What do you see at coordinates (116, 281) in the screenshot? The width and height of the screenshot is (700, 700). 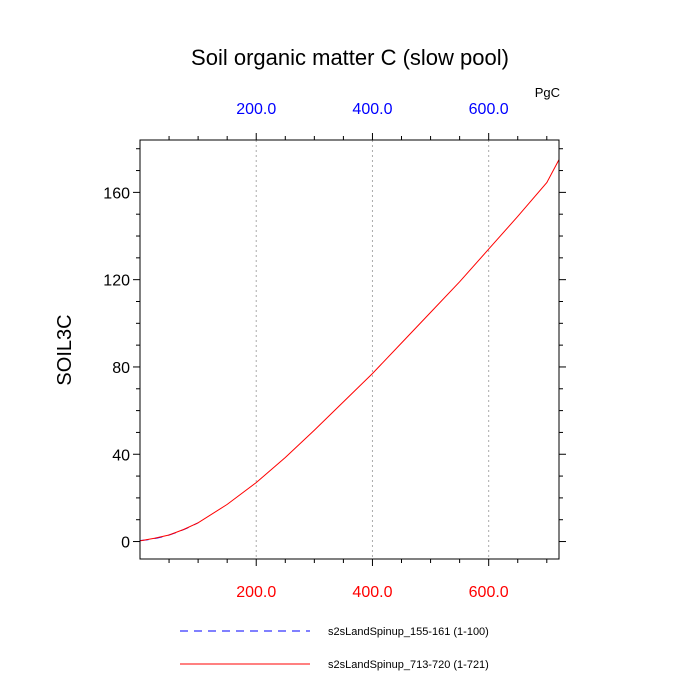 I see `y-tick-label: 120` at bounding box center [116, 281].